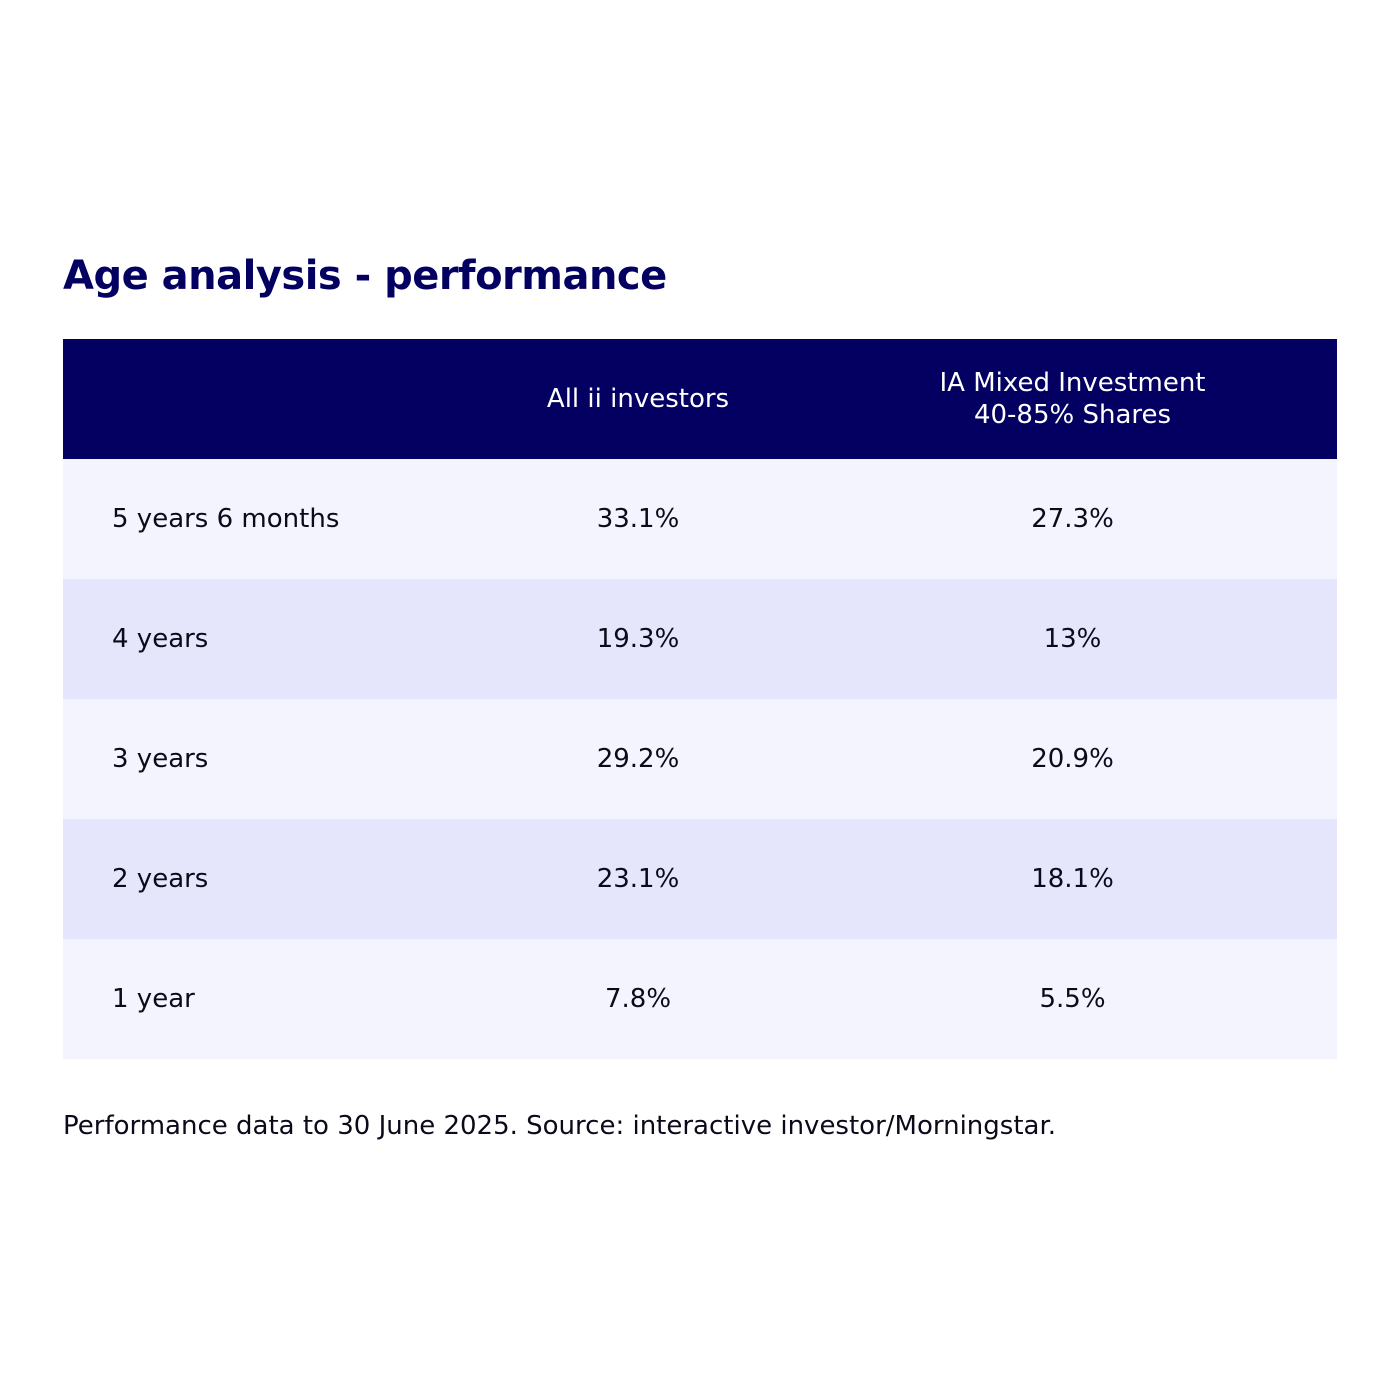 This screenshot has width=1400, height=1400. I want to click on ia-mixed-value-cell: 13%, so click(1072, 639).